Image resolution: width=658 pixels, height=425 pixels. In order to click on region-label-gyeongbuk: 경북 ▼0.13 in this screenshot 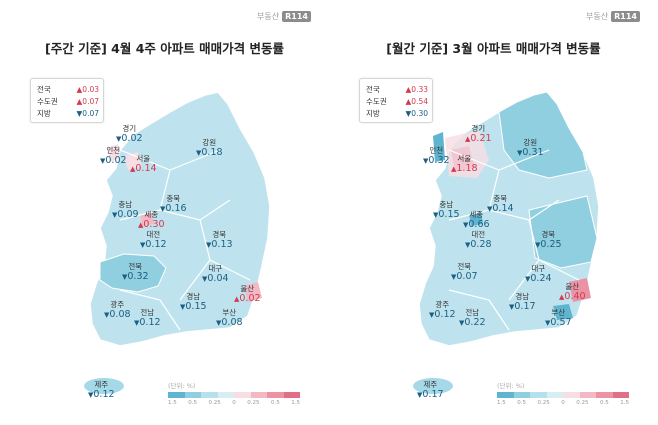, I will do `click(219, 240)`.